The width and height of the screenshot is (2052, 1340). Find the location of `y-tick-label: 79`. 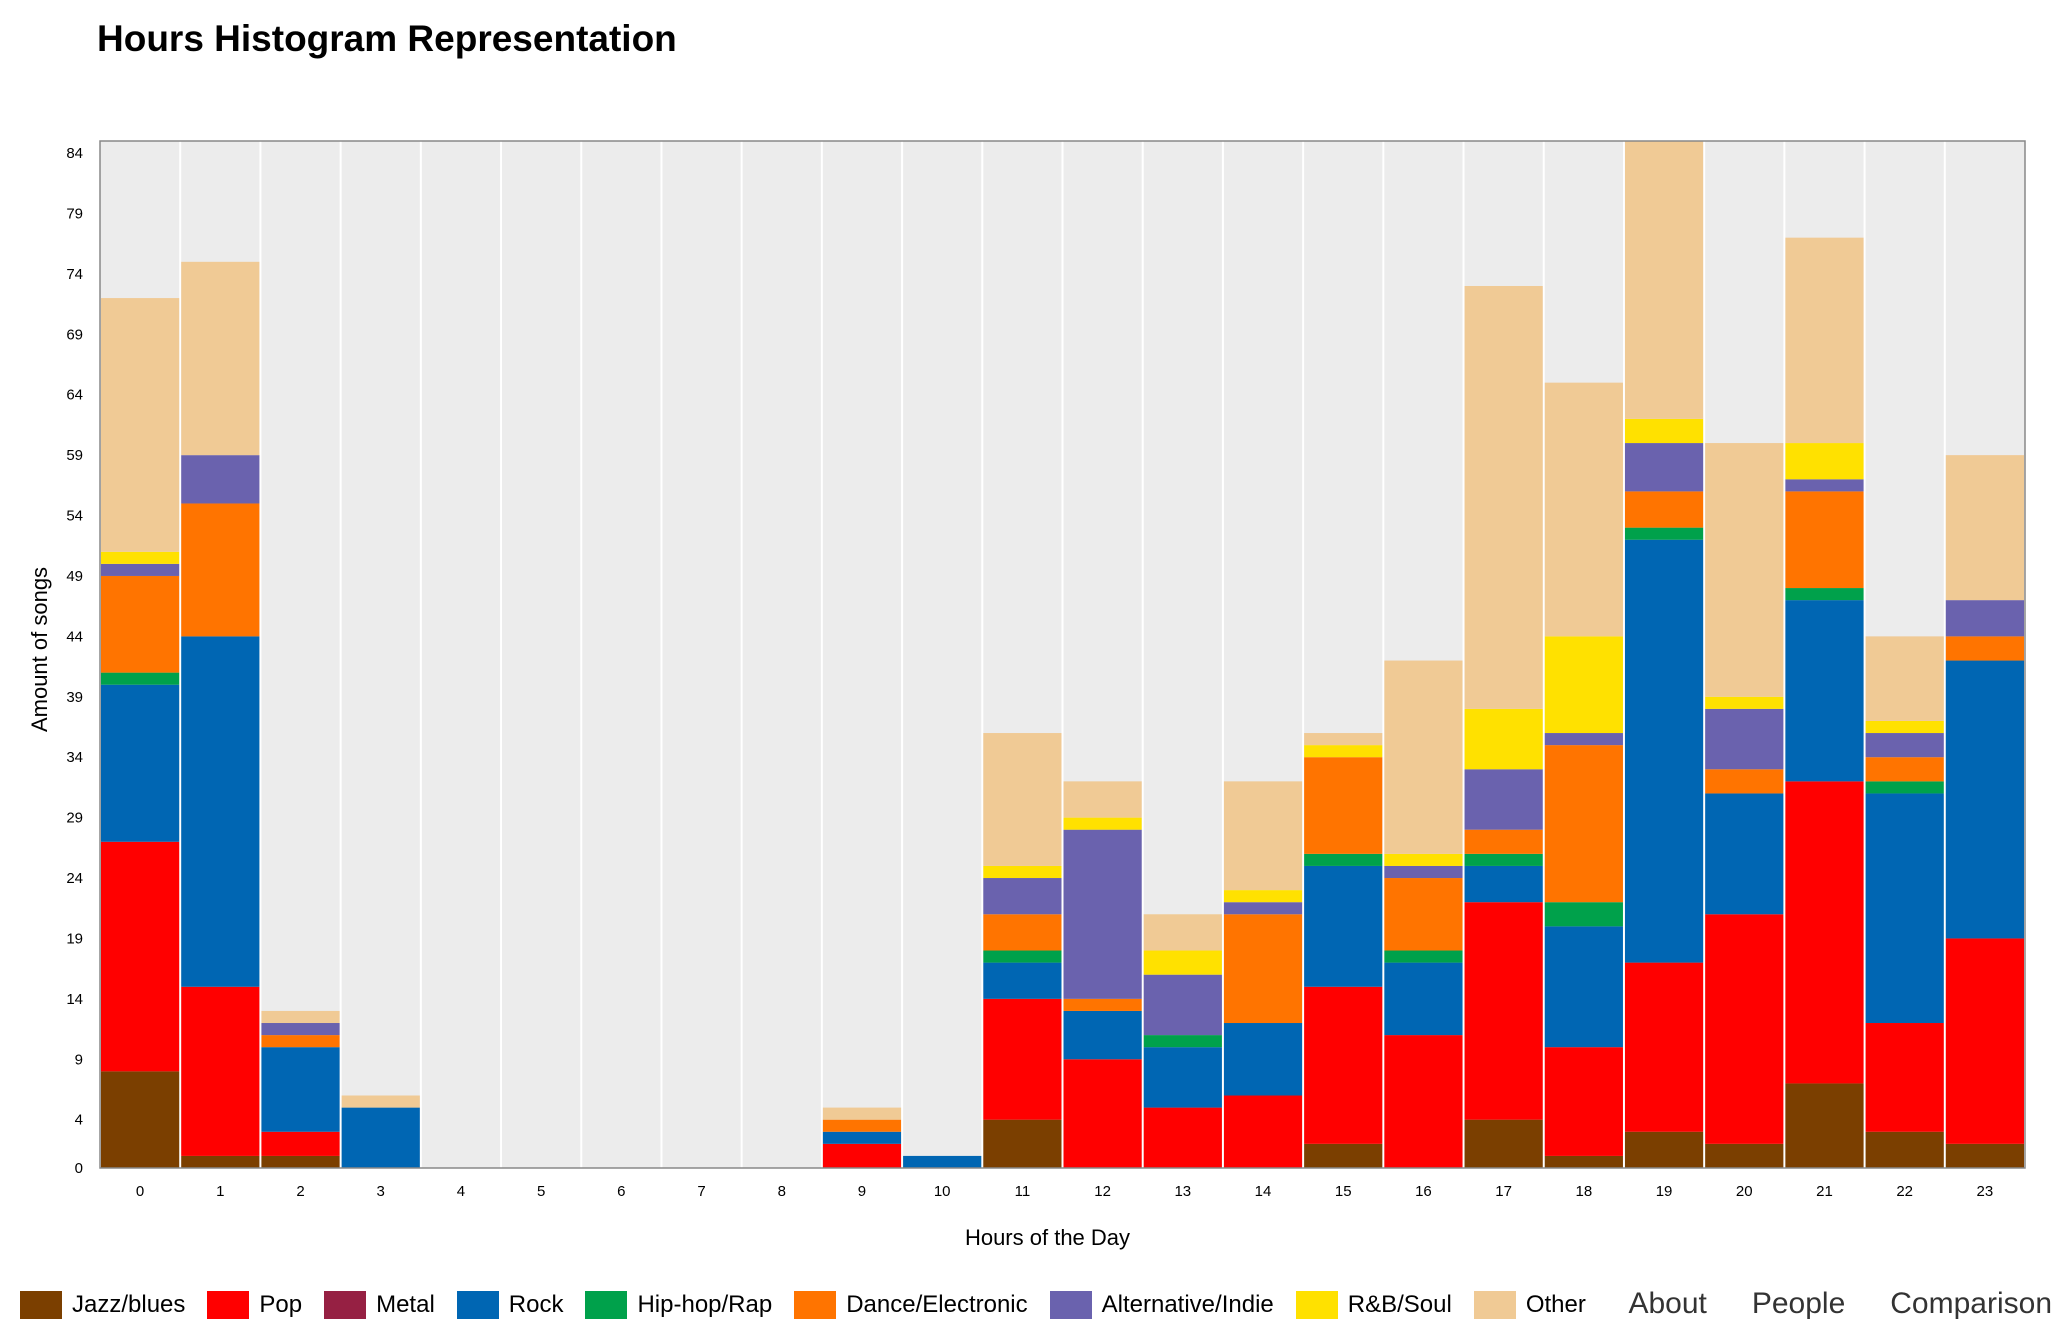

y-tick-label: 79 is located at coordinates (74, 213).